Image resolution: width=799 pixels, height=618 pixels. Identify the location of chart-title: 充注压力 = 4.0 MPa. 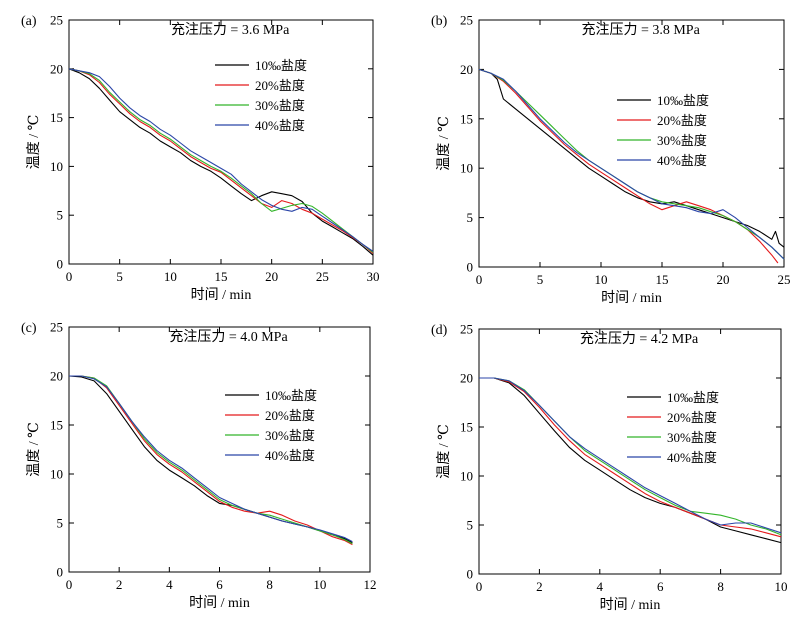
(228, 337).